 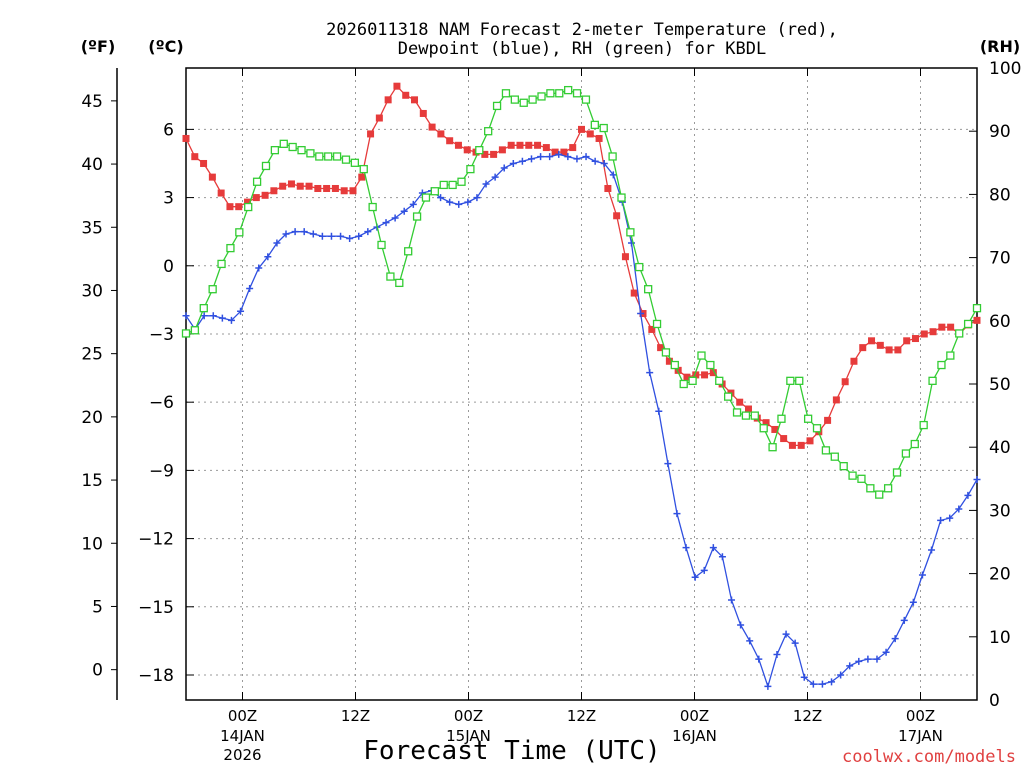 I want to click on fahrenheit-tick-label: 0, so click(x=97, y=671).